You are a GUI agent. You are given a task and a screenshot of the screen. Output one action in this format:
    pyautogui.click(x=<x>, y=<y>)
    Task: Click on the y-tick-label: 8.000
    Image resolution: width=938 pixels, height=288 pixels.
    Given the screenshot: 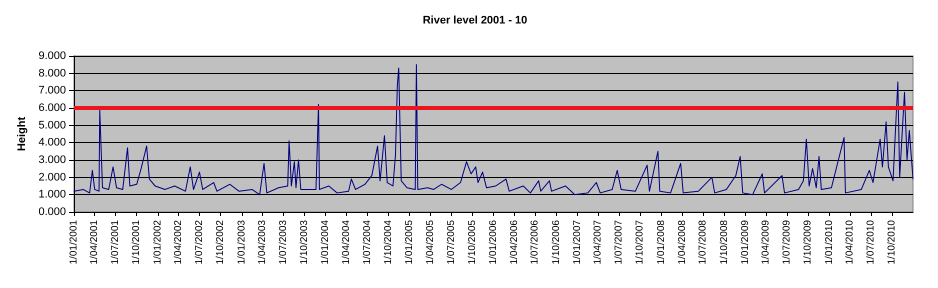 What is the action you would take?
    pyautogui.click(x=52, y=73)
    